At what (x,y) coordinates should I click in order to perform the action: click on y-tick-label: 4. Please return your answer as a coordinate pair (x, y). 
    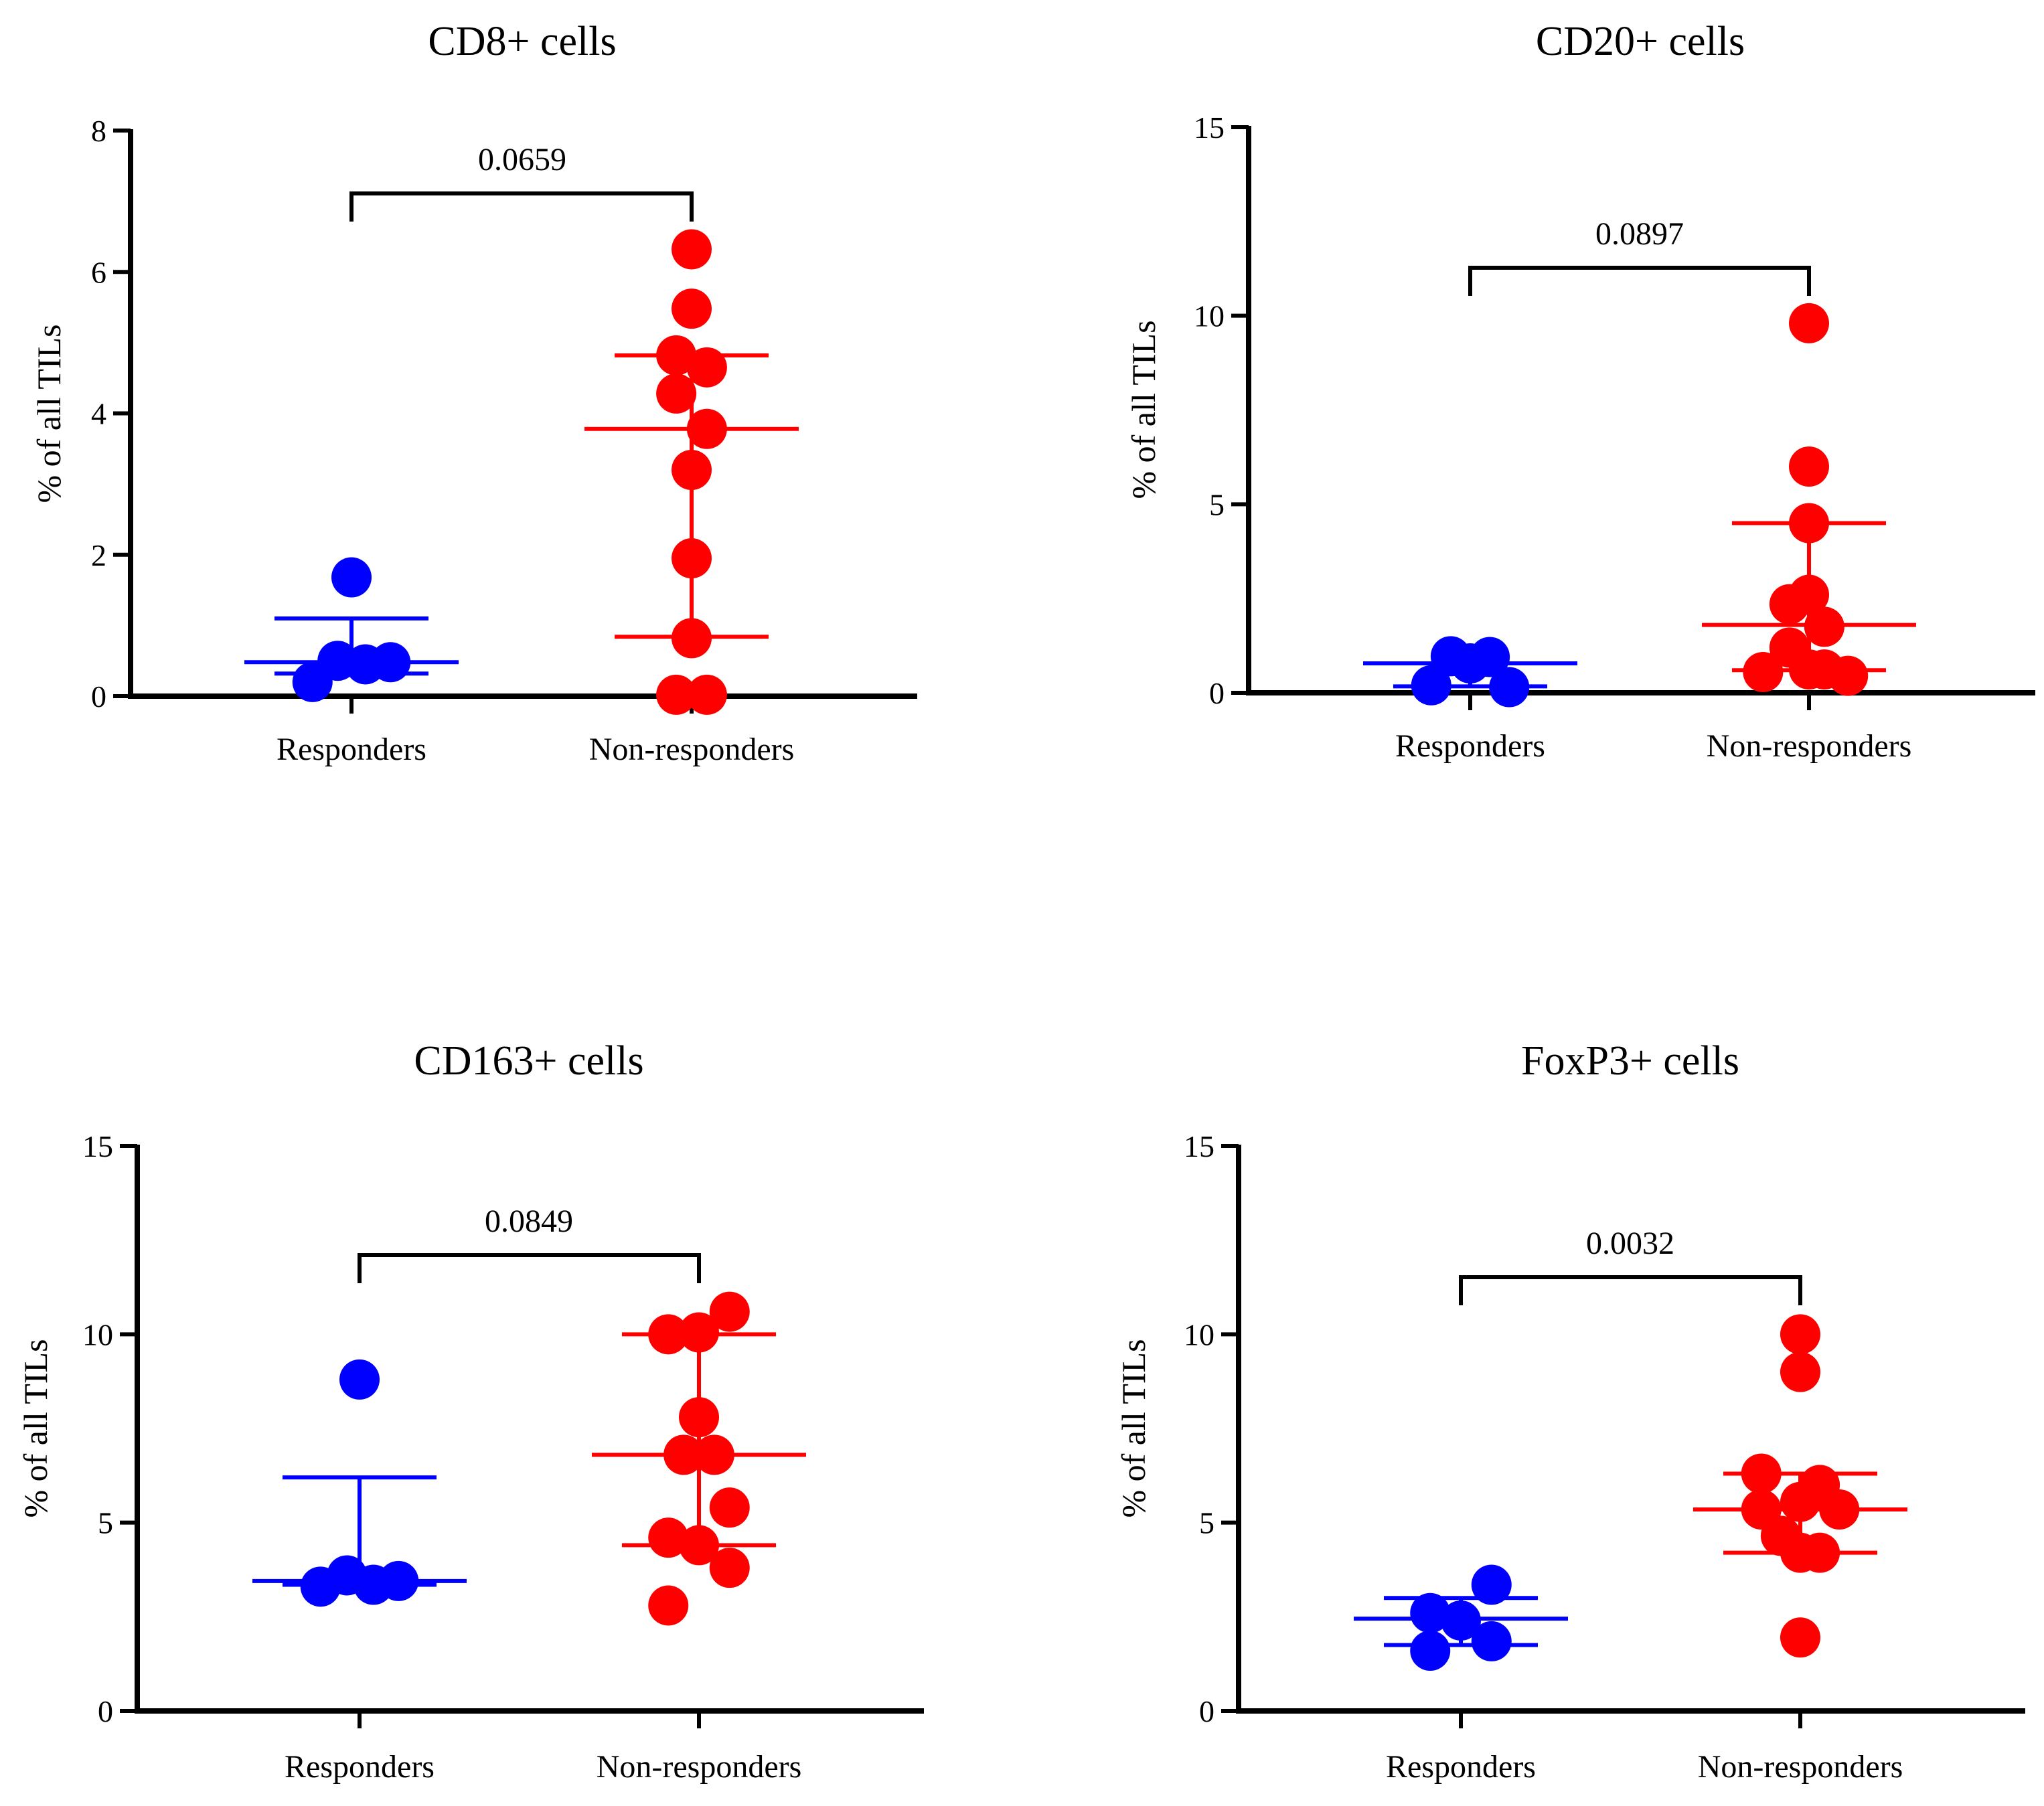
    Looking at the image, I should click on (98, 414).